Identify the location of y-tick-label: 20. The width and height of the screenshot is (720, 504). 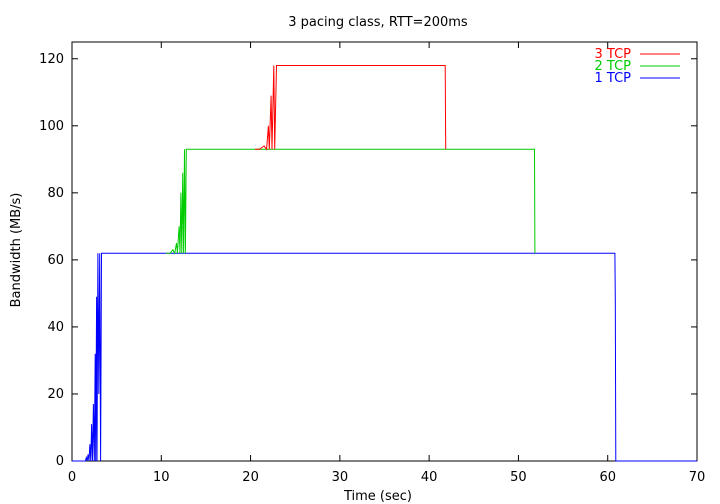
(55, 394).